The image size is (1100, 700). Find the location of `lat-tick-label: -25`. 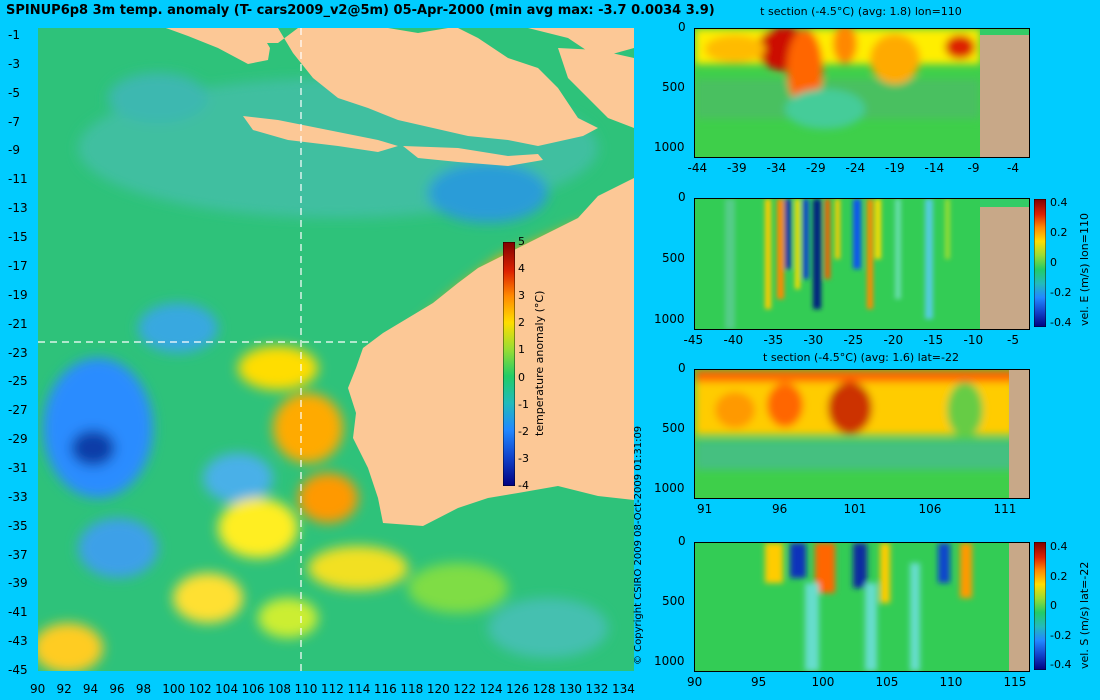

lat-tick-label: -25 is located at coordinates (18, 381).